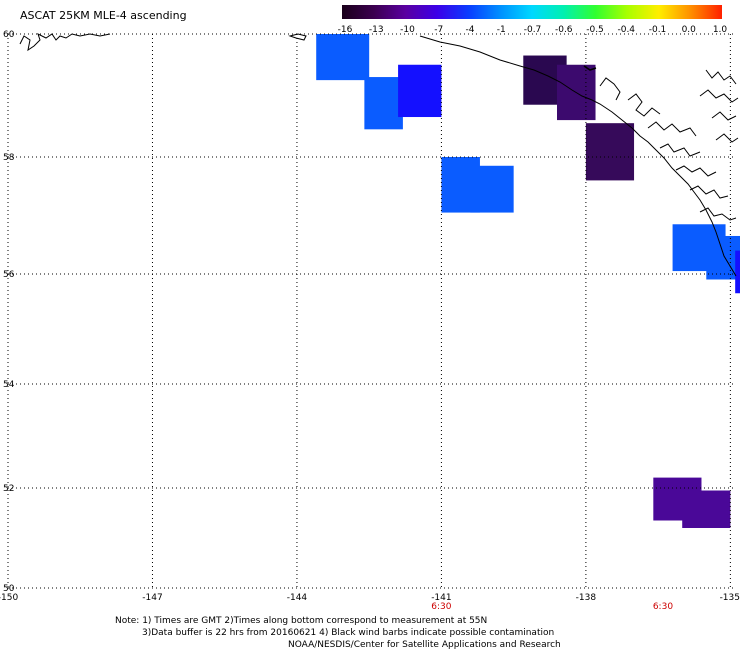 This screenshot has height=650, width=740. Describe the element at coordinates (441, 598) in the screenshot. I see `longitude-label: -141` at that location.